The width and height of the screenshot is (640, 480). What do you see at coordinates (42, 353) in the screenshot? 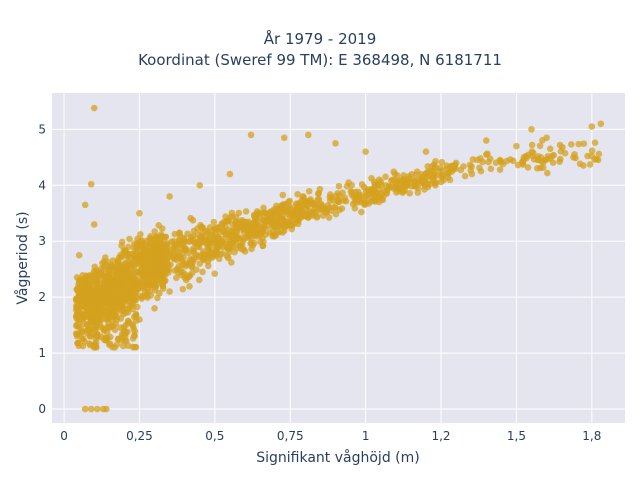
I see `y-tick-label: 1` at bounding box center [42, 353].